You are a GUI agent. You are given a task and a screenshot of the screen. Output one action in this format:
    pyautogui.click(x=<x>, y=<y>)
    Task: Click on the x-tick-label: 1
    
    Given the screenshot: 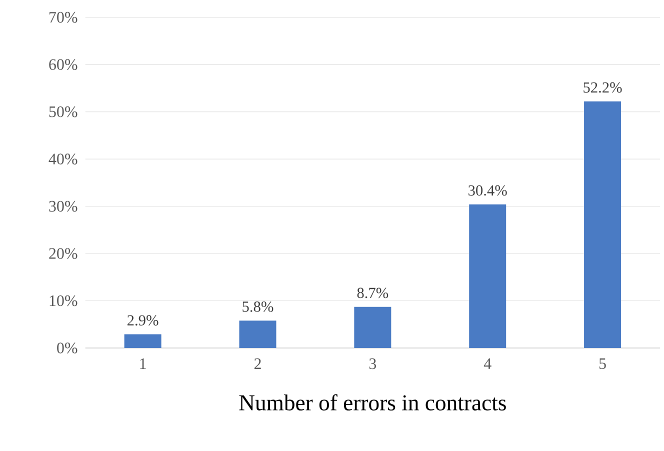 What is the action you would take?
    pyautogui.click(x=143, y=364)
    